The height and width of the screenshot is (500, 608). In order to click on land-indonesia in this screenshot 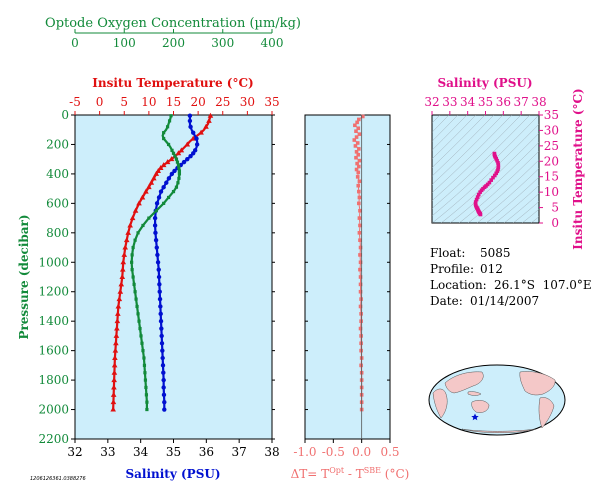, I will do `click(474, 393)`.